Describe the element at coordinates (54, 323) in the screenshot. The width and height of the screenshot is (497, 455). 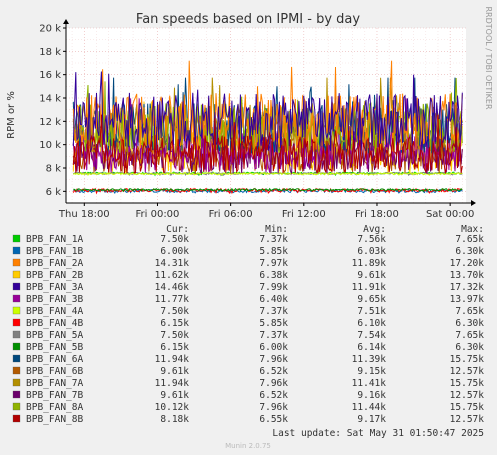
I see `legend-series-name: BPB_FAN_4B` at that location.